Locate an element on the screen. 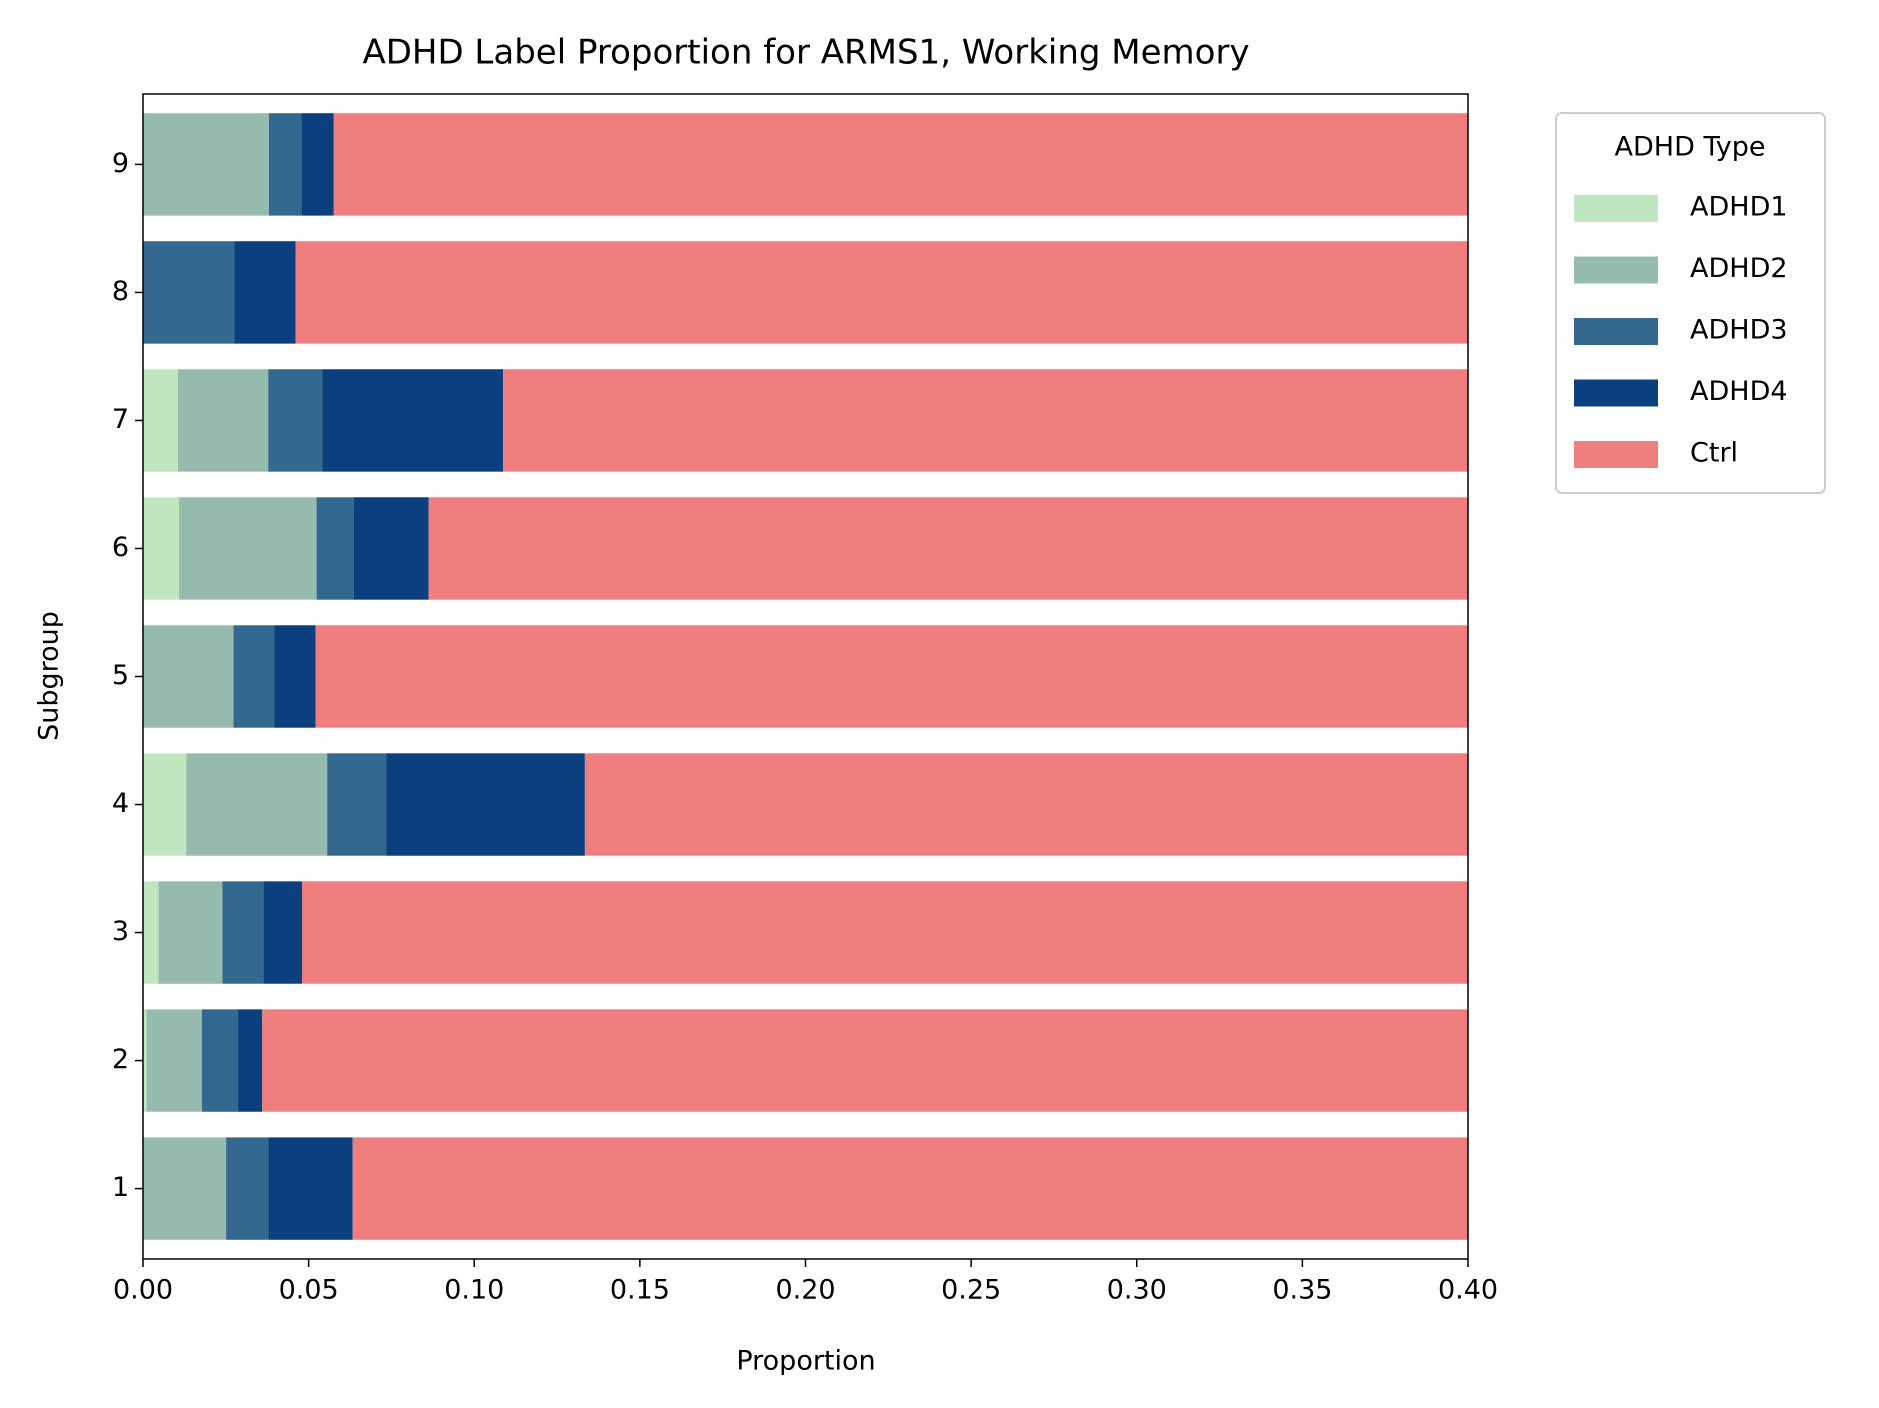  y-tick-label: 9 is located at coordinates (120, 163).